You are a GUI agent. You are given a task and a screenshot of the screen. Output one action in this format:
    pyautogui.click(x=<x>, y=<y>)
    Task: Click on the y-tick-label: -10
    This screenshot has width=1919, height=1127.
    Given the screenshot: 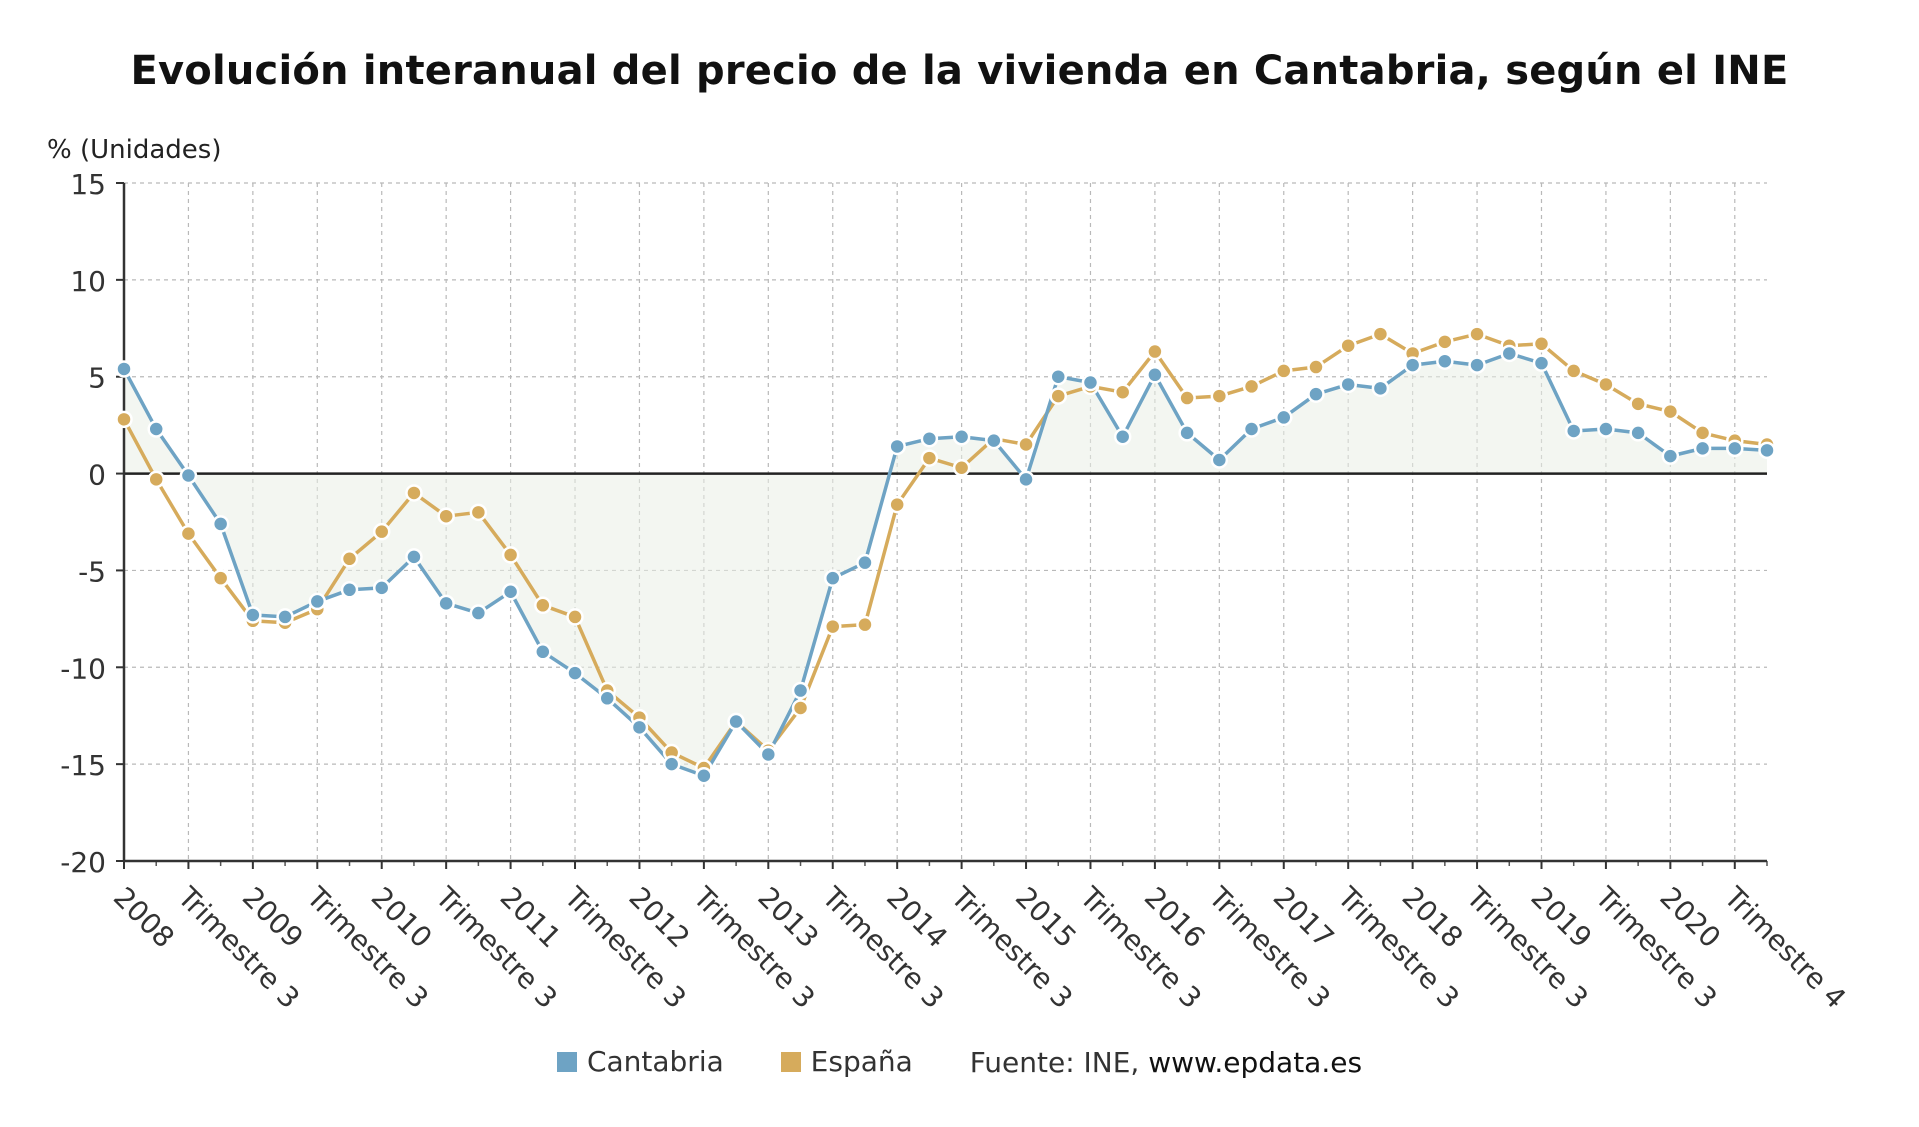 What is the action you would take?
    pyautogui.click(x=83, y=668)
    